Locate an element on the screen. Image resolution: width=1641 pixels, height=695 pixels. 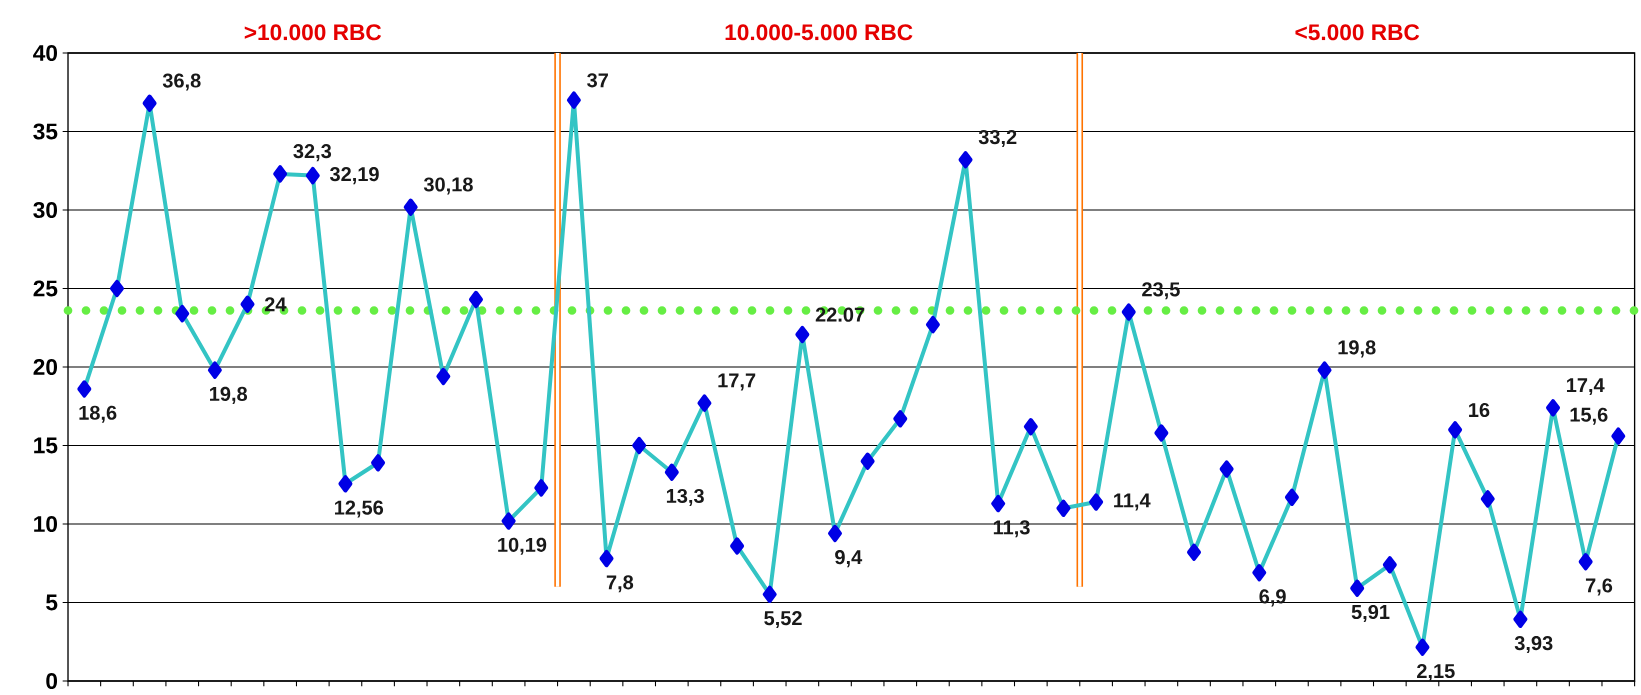
y-tick-label: 30 is located at coordinates (45, 209).